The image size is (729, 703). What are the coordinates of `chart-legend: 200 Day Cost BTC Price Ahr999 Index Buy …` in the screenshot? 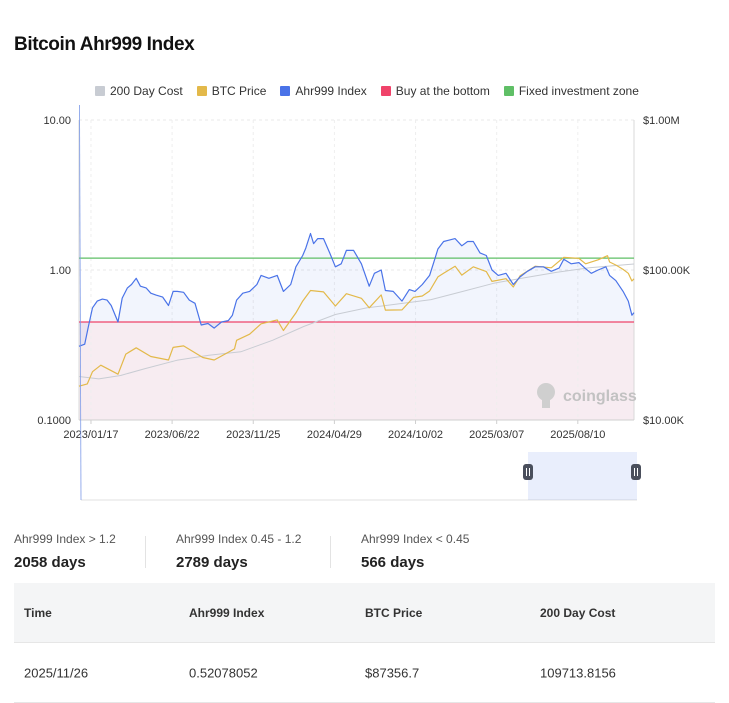 It's located at (367, 91).